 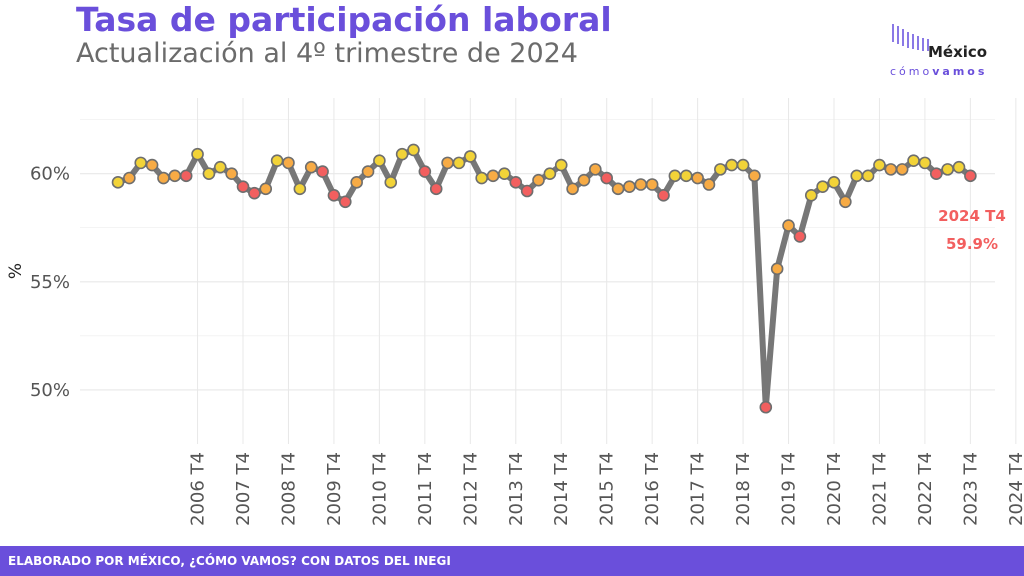 I want to click on x-tick-label: 2024 T4, so click(x=1015, y=489).